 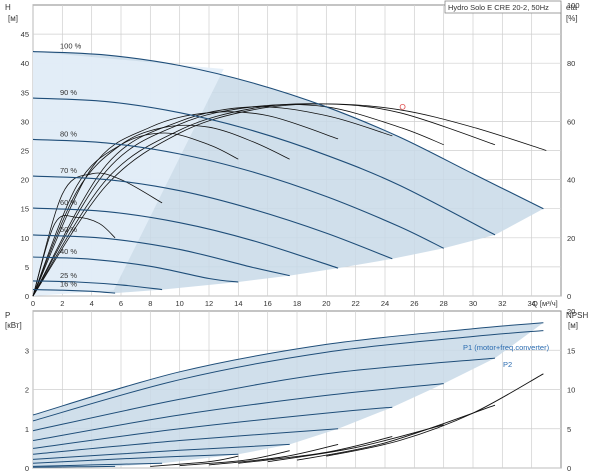 I want to click on duty-point-marker, so click(x=402, y=106).